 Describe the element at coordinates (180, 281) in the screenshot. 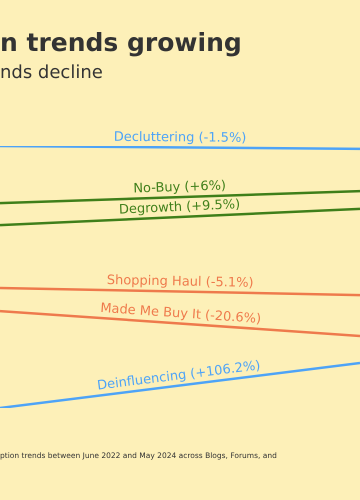

I see `series-label: Shopping Haul (-5.1%)` at that location.